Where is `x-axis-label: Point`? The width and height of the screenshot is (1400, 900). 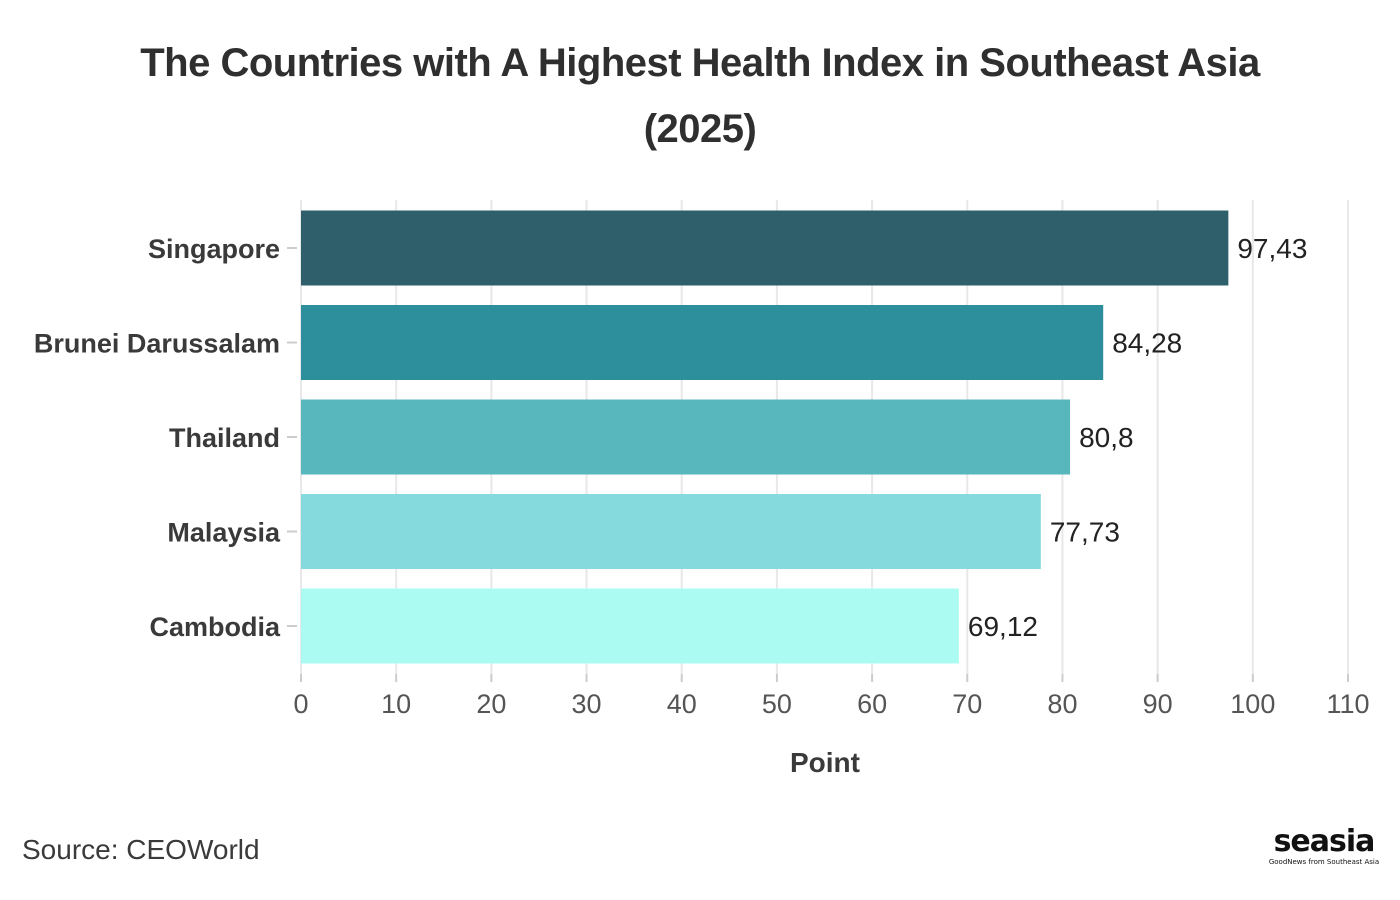 x-axis-label: Point is located at coordinates (825, 762).